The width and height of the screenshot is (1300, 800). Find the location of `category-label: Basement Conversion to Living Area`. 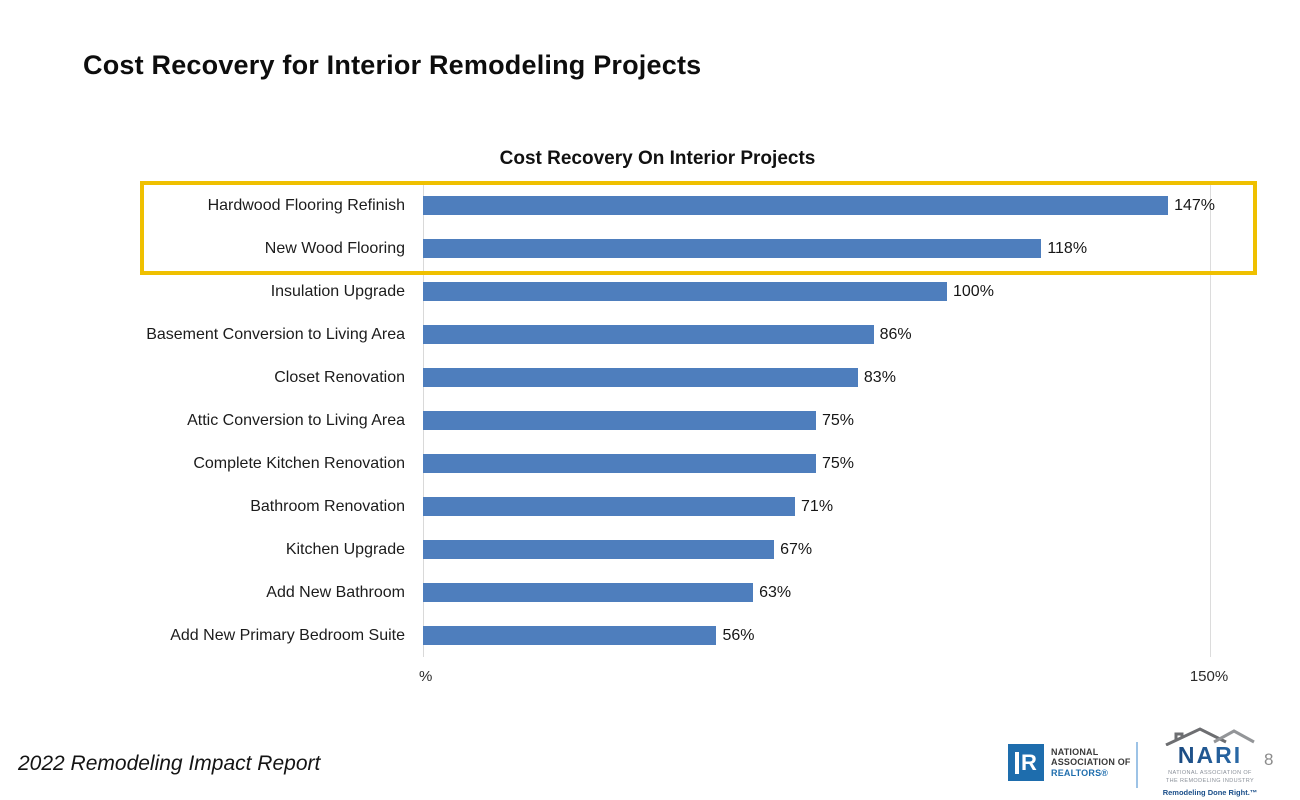

category-label: Basement Conversion to Living Area is located at coordinates (275, 334).